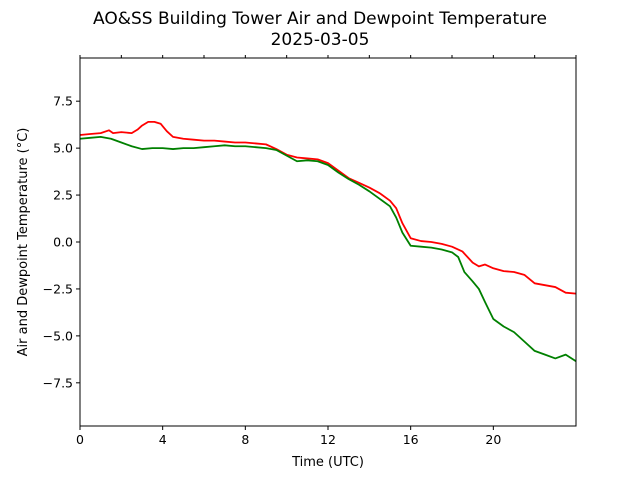 This screenshot has height=484, width=640. What do you see at coordinates (63, 148) in the screenshot?
I see `y-tick-label: 5.0` at bounding box center [63, 148].